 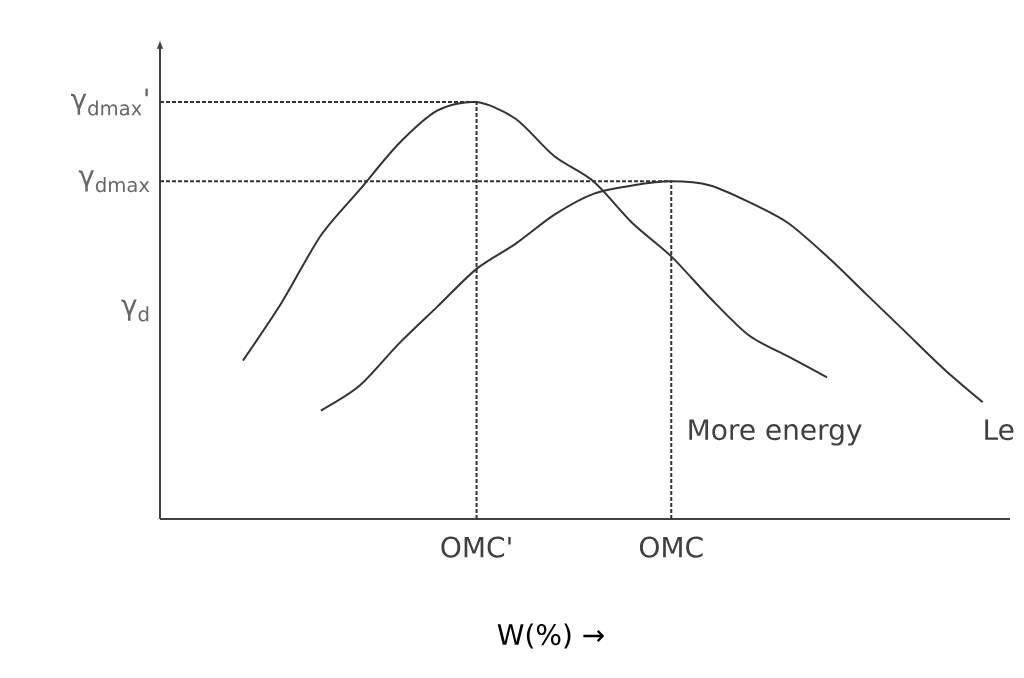 What do you see at coordinates (114, 181) in the screenshot?
I see `ref-line-label: γ$_{dmax}$` at bounding box center [114, 181].